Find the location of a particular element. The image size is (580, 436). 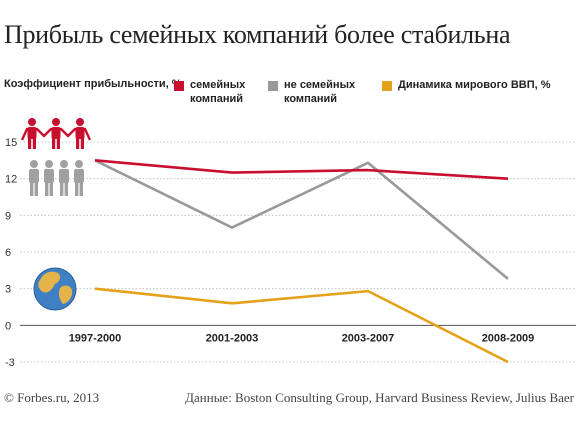

non-family-people-icon is located at coordinates (56, 178).